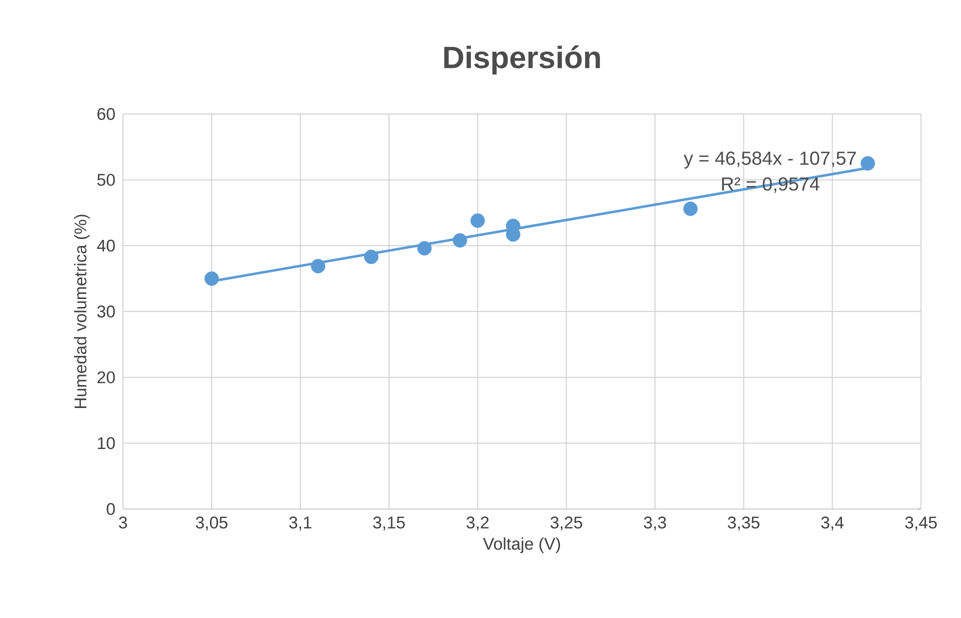 The width and height of the screenshot is (961, 618). I want to click on x-tick-label: 3,25, so click(566, 523).